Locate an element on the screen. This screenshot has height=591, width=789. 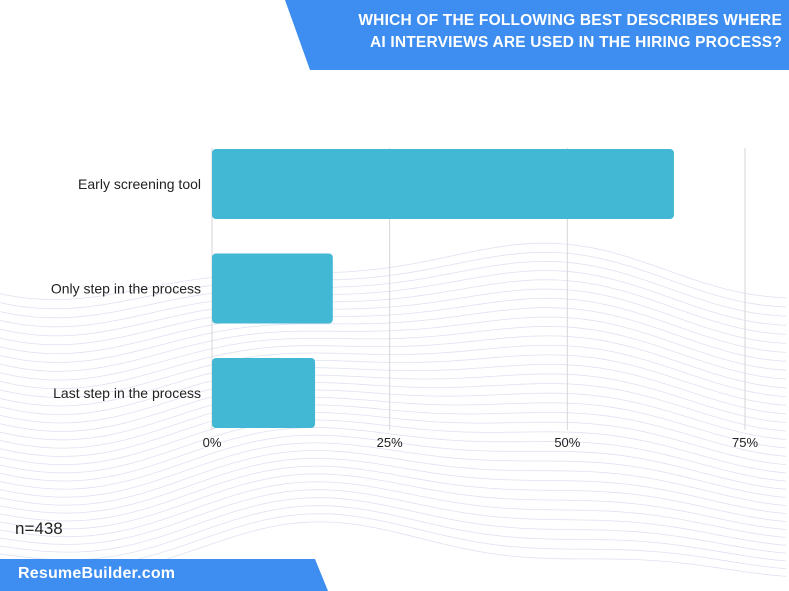
title-banner is located at coordinates (537, 35).